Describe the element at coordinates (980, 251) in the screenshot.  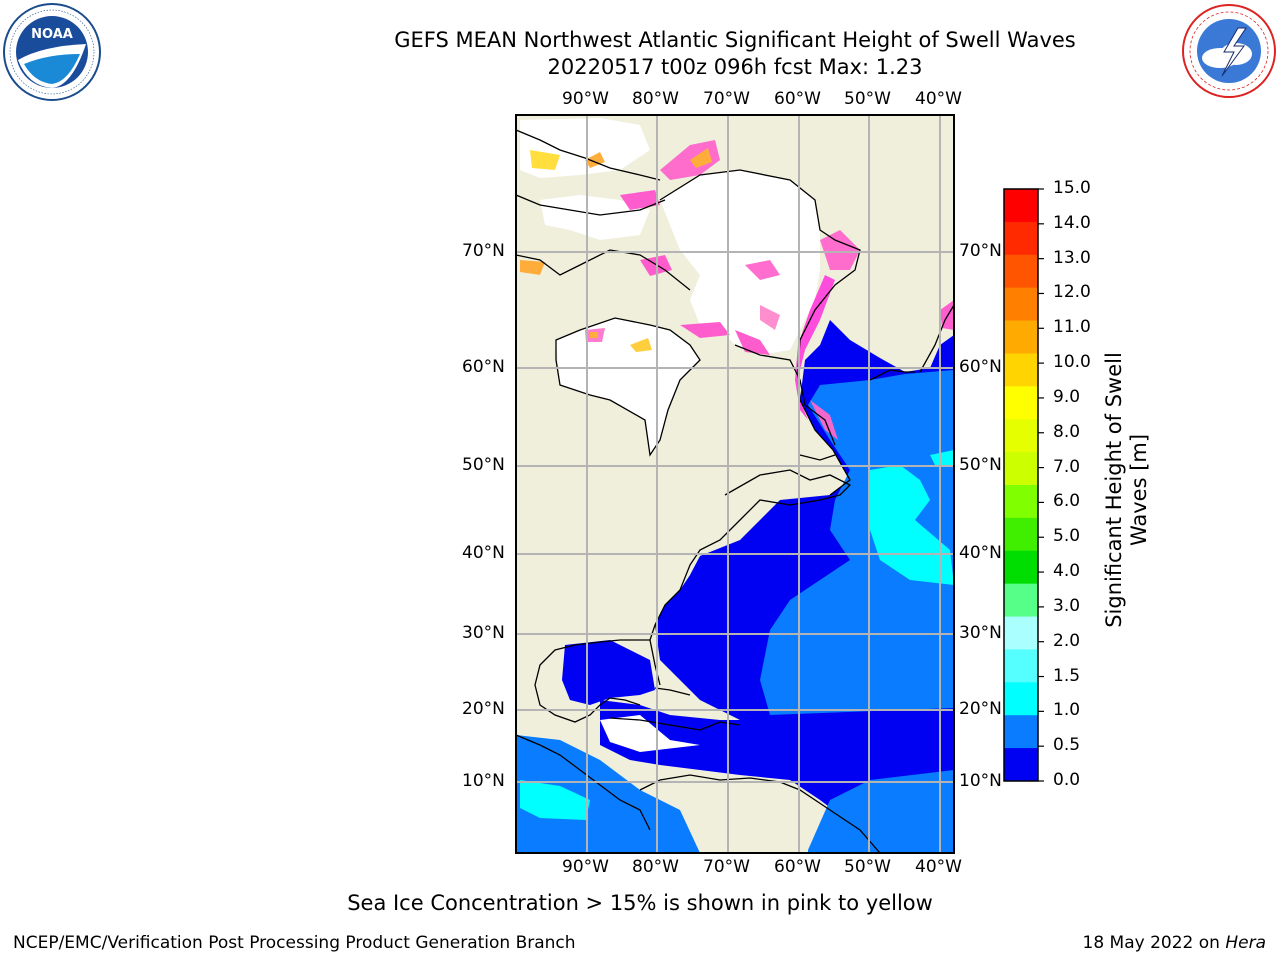
I see `lat-label-right: 70°N` at that location.